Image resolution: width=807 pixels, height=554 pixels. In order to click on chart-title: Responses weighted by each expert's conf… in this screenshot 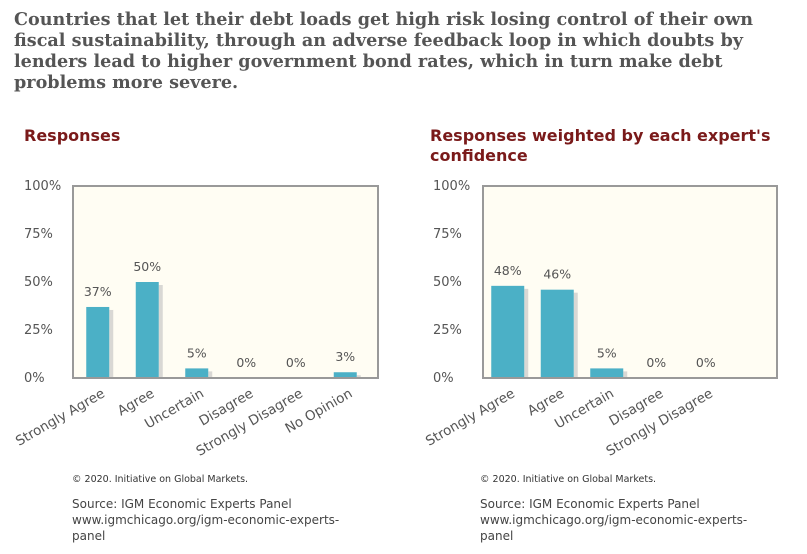, I will do `click(600, 145)`.